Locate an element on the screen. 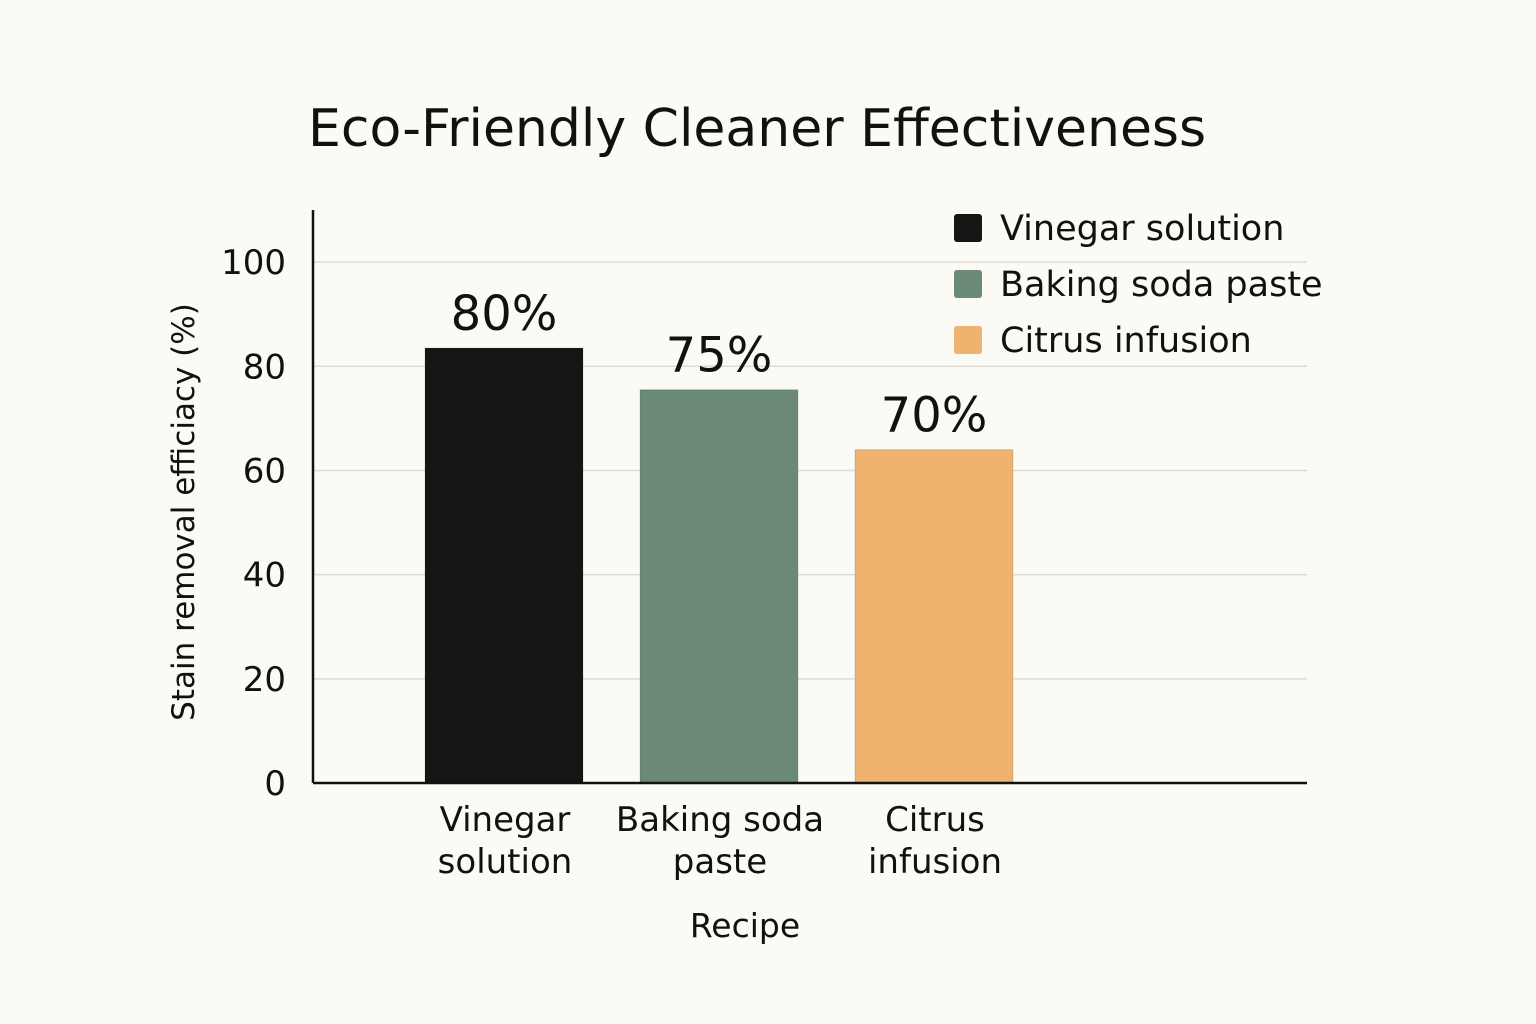  y-tick-label-20: 20 is located at coordinates (264, 680).